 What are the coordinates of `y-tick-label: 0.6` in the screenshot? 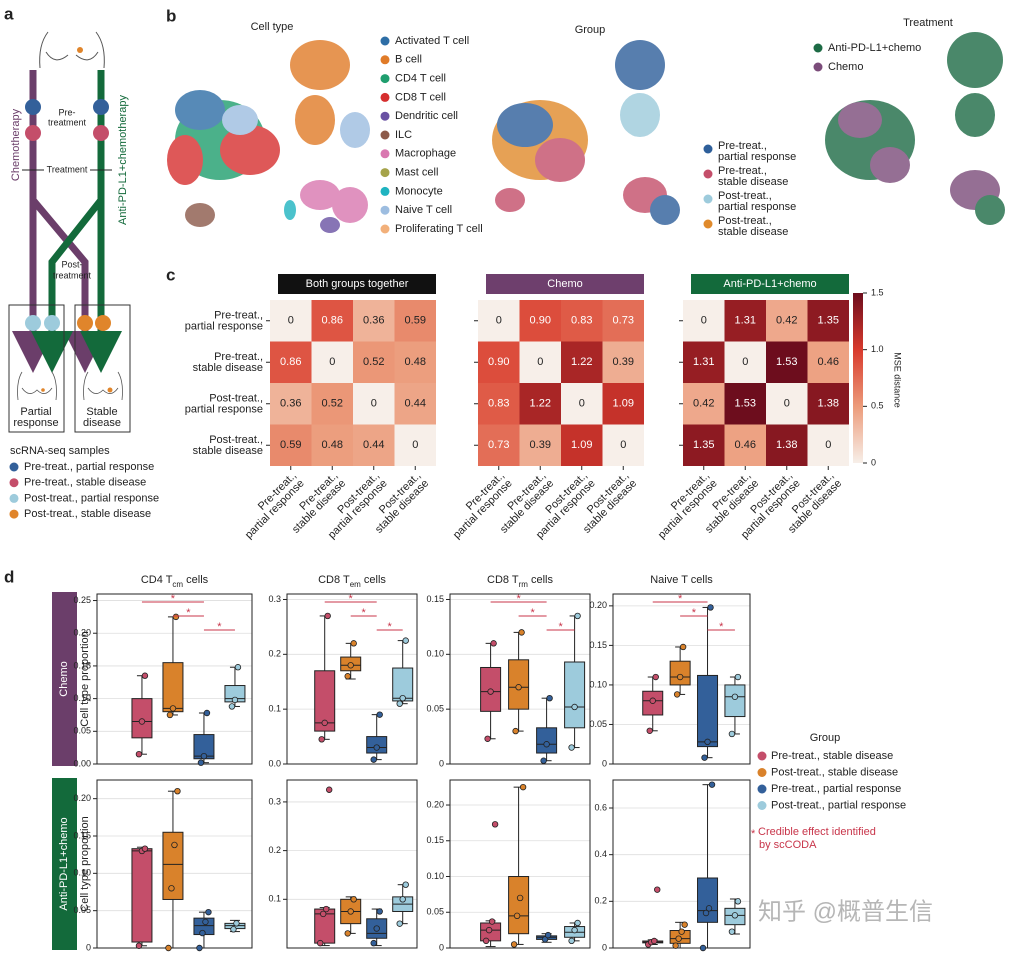 It's located at (600, 807).